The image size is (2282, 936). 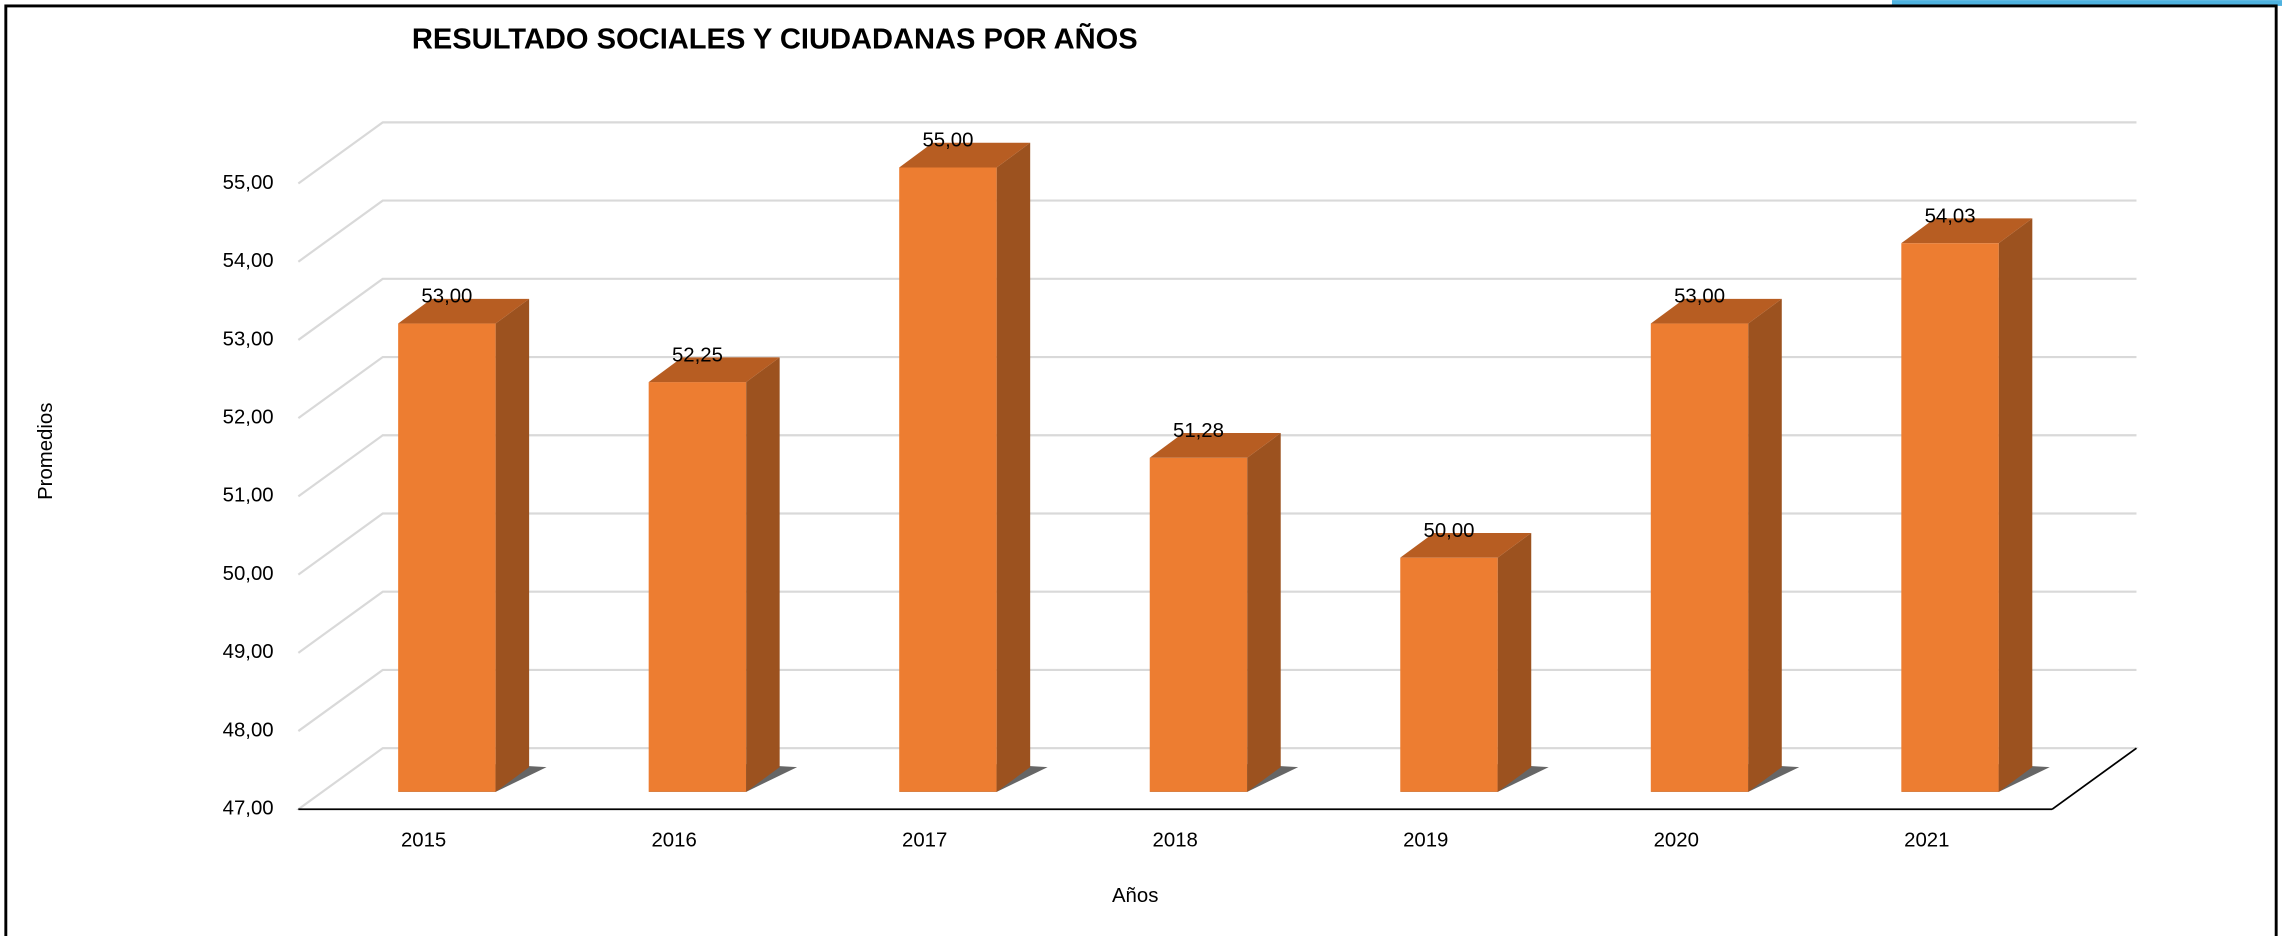 I want to click on x-tick-label: 2017, so click(x=924, y=841).